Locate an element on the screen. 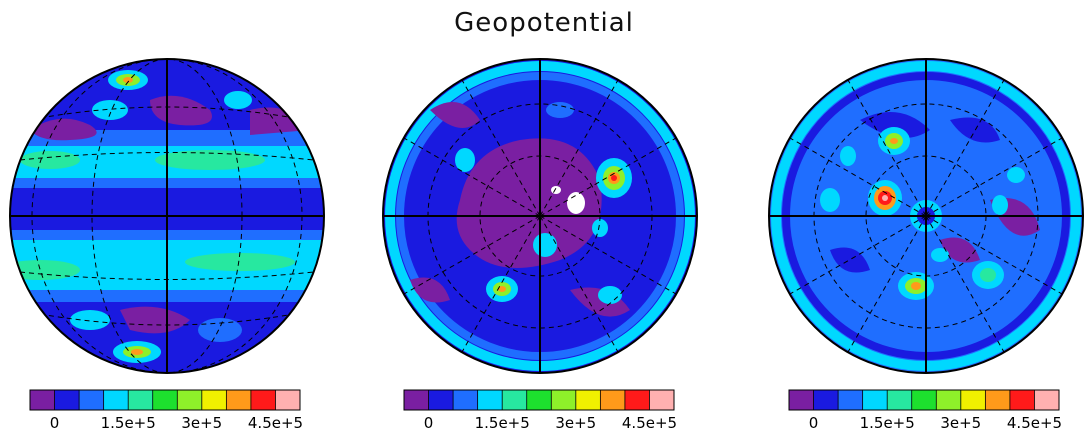 The height and width of the screenshot is (448, 1088). colorbar-2: 0 1.5e+5 3e+5 4.5e+5 is located at coordinates (540, 410).